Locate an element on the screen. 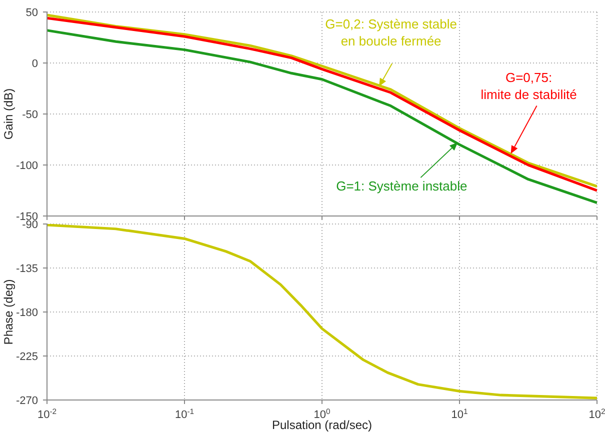 The height and width of the screenshot is (435, 605). y-axis-title: Phase (deg) is located at coordinates (8, 312).